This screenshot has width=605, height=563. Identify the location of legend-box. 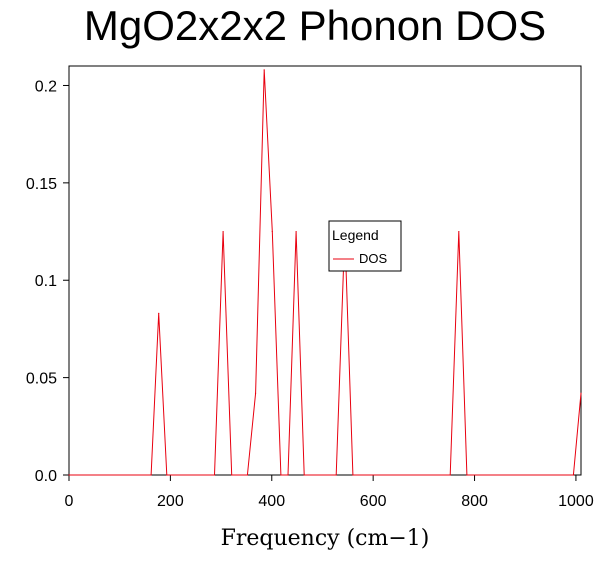
(365, 246).